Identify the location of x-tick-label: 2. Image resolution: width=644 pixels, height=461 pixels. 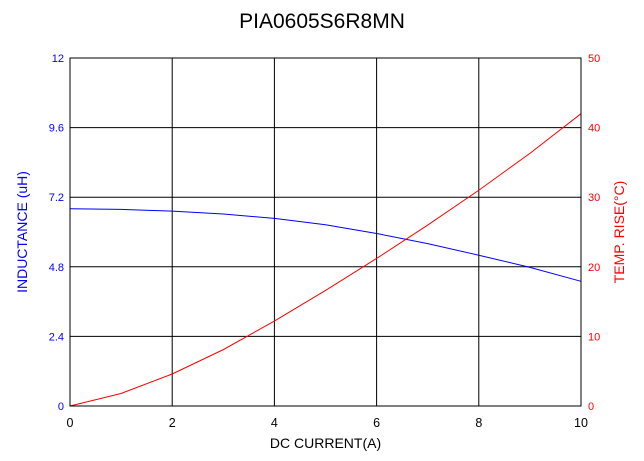
(172, 423).